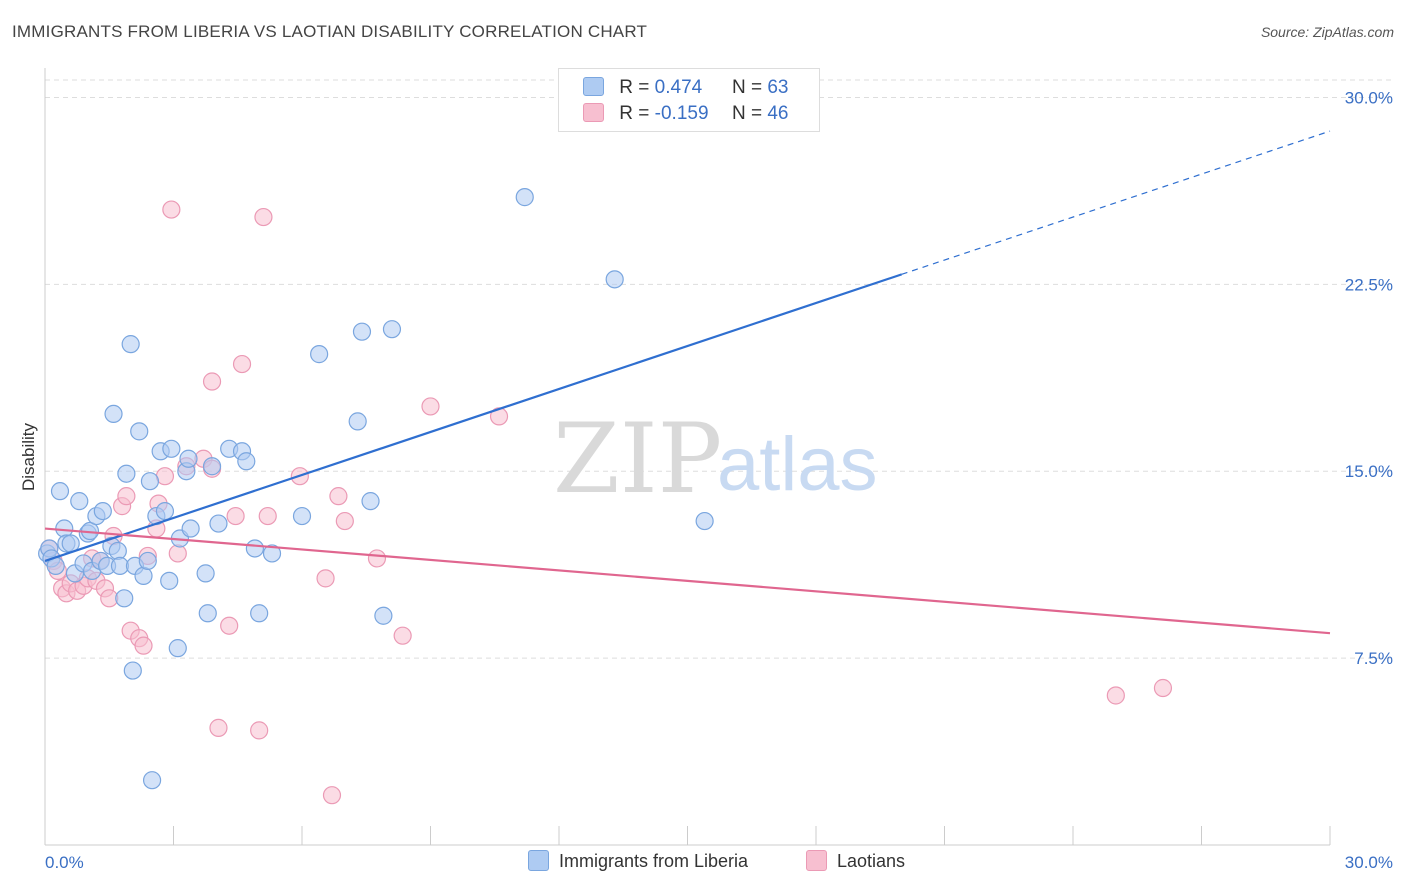  I want to click on legend-label-liberia: Immigrants from Liberia, so click(654, 861).